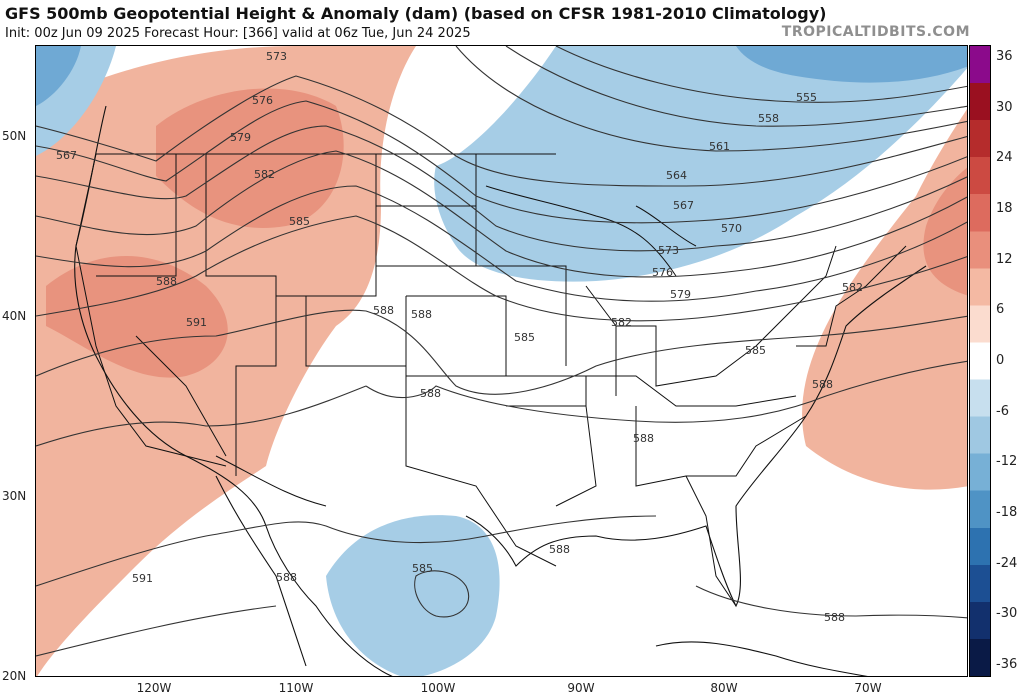  I want to click on strong-positive-northwest, so click(250, 158).